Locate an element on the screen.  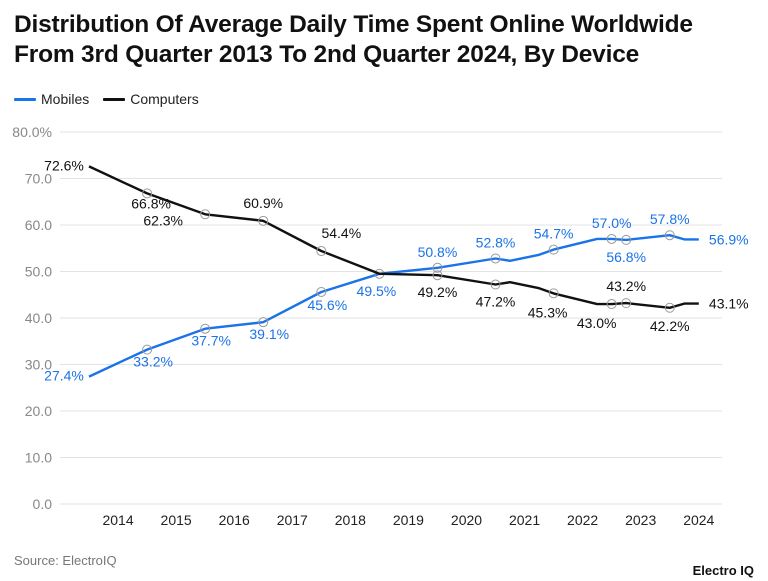
data-label-computers: 72.6% is located at coordinates (64, 165).